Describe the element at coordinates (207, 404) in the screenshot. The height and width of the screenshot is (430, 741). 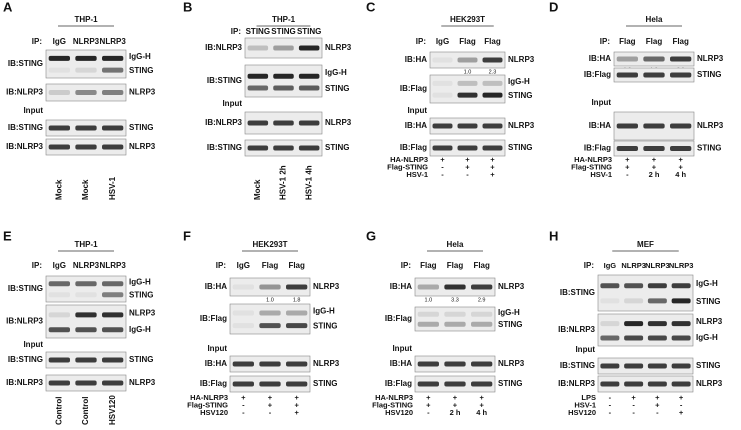
I see `condition-label: Flag-STING` at that location.